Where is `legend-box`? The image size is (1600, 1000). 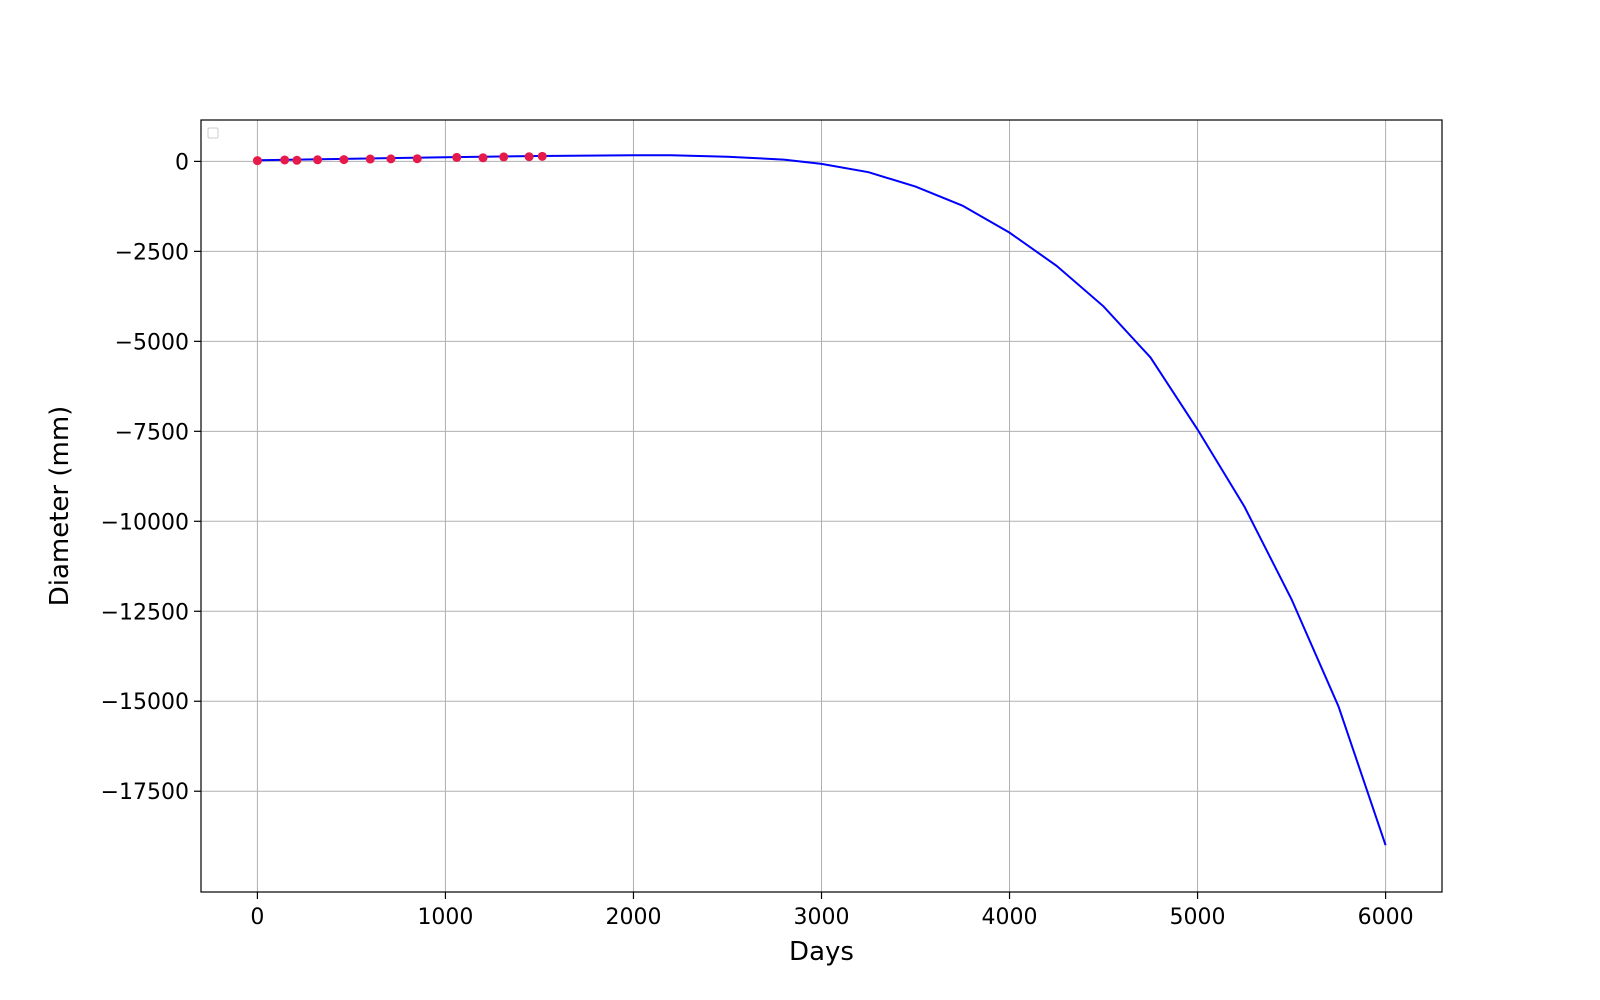
legend-box is located at coordinates (213, 133).